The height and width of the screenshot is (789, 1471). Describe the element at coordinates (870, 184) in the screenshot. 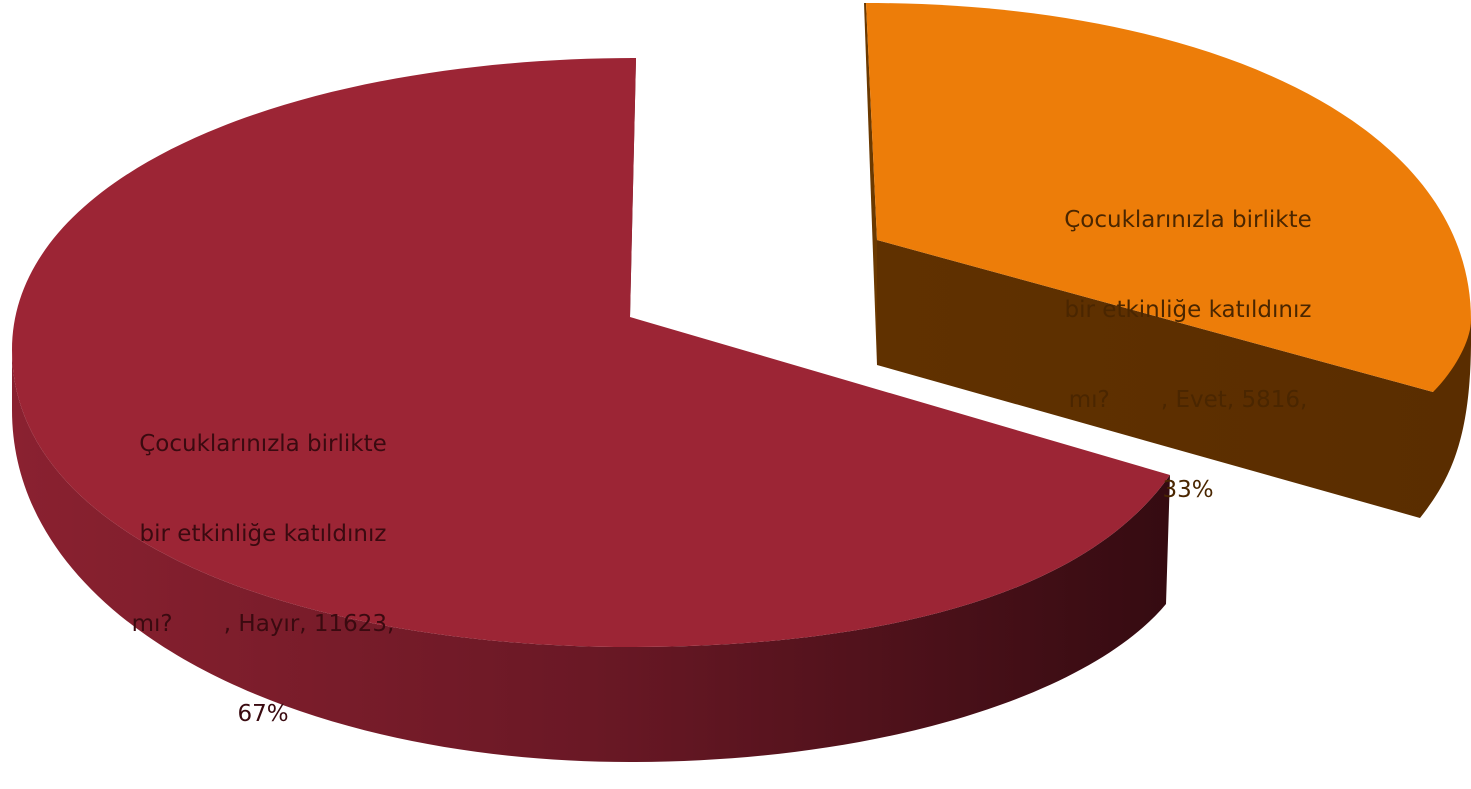

I see `slice-evet-cut-wall` at that location.